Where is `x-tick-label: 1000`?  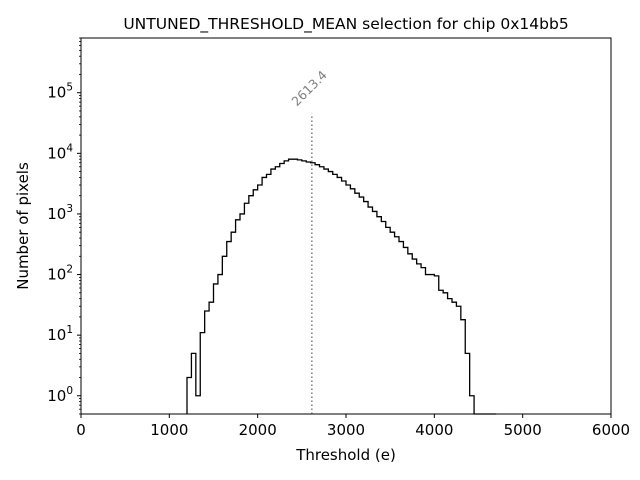
x-tick-label: 1000 is located at coordinates (169, 430).